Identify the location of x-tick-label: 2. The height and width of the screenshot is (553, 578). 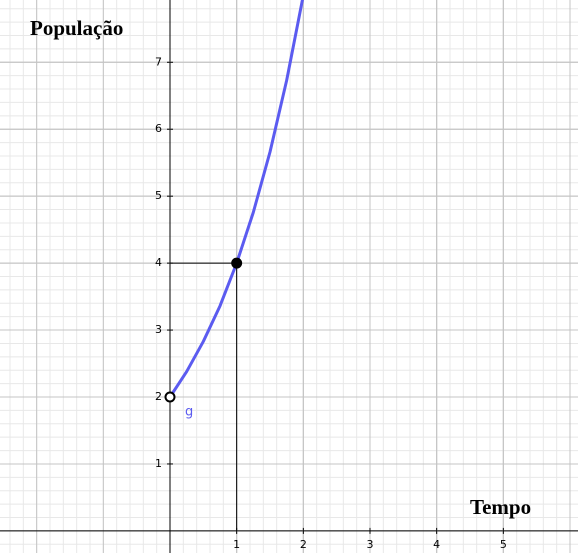
(303, 544).